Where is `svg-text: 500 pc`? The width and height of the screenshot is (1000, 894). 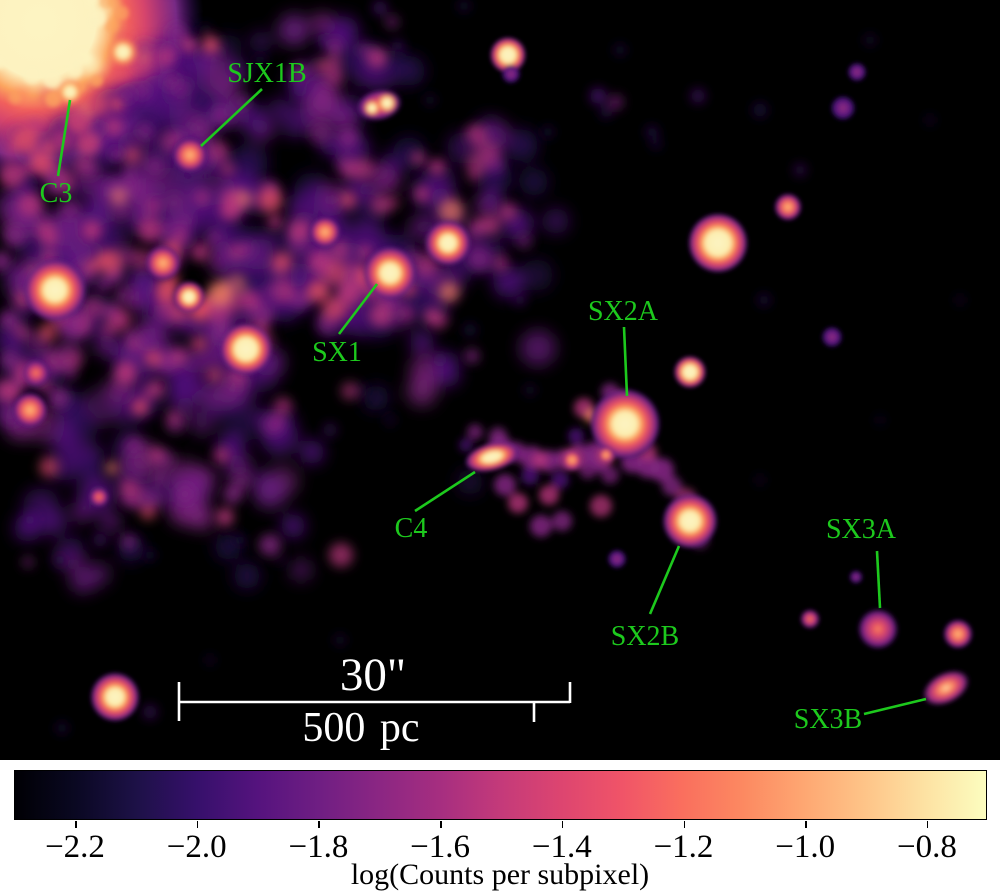
svg-text: 500 pc is located at coordinates (360, 728).